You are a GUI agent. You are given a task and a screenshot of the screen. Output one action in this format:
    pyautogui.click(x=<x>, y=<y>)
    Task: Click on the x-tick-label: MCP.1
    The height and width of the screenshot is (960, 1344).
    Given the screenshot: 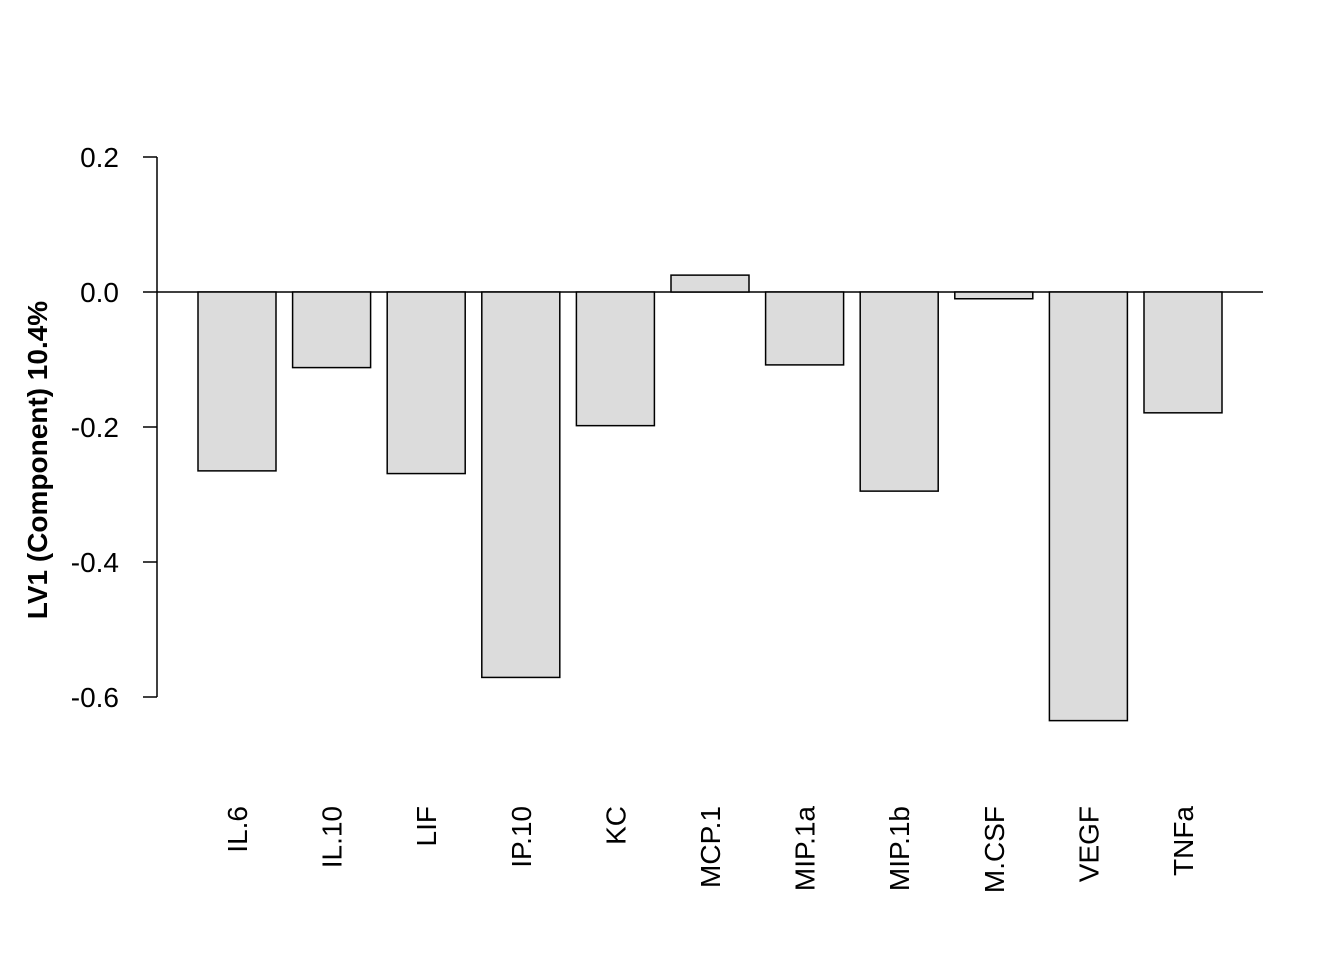 What is the action you would take?
    pyautogui.click(x=710, y=847)
    